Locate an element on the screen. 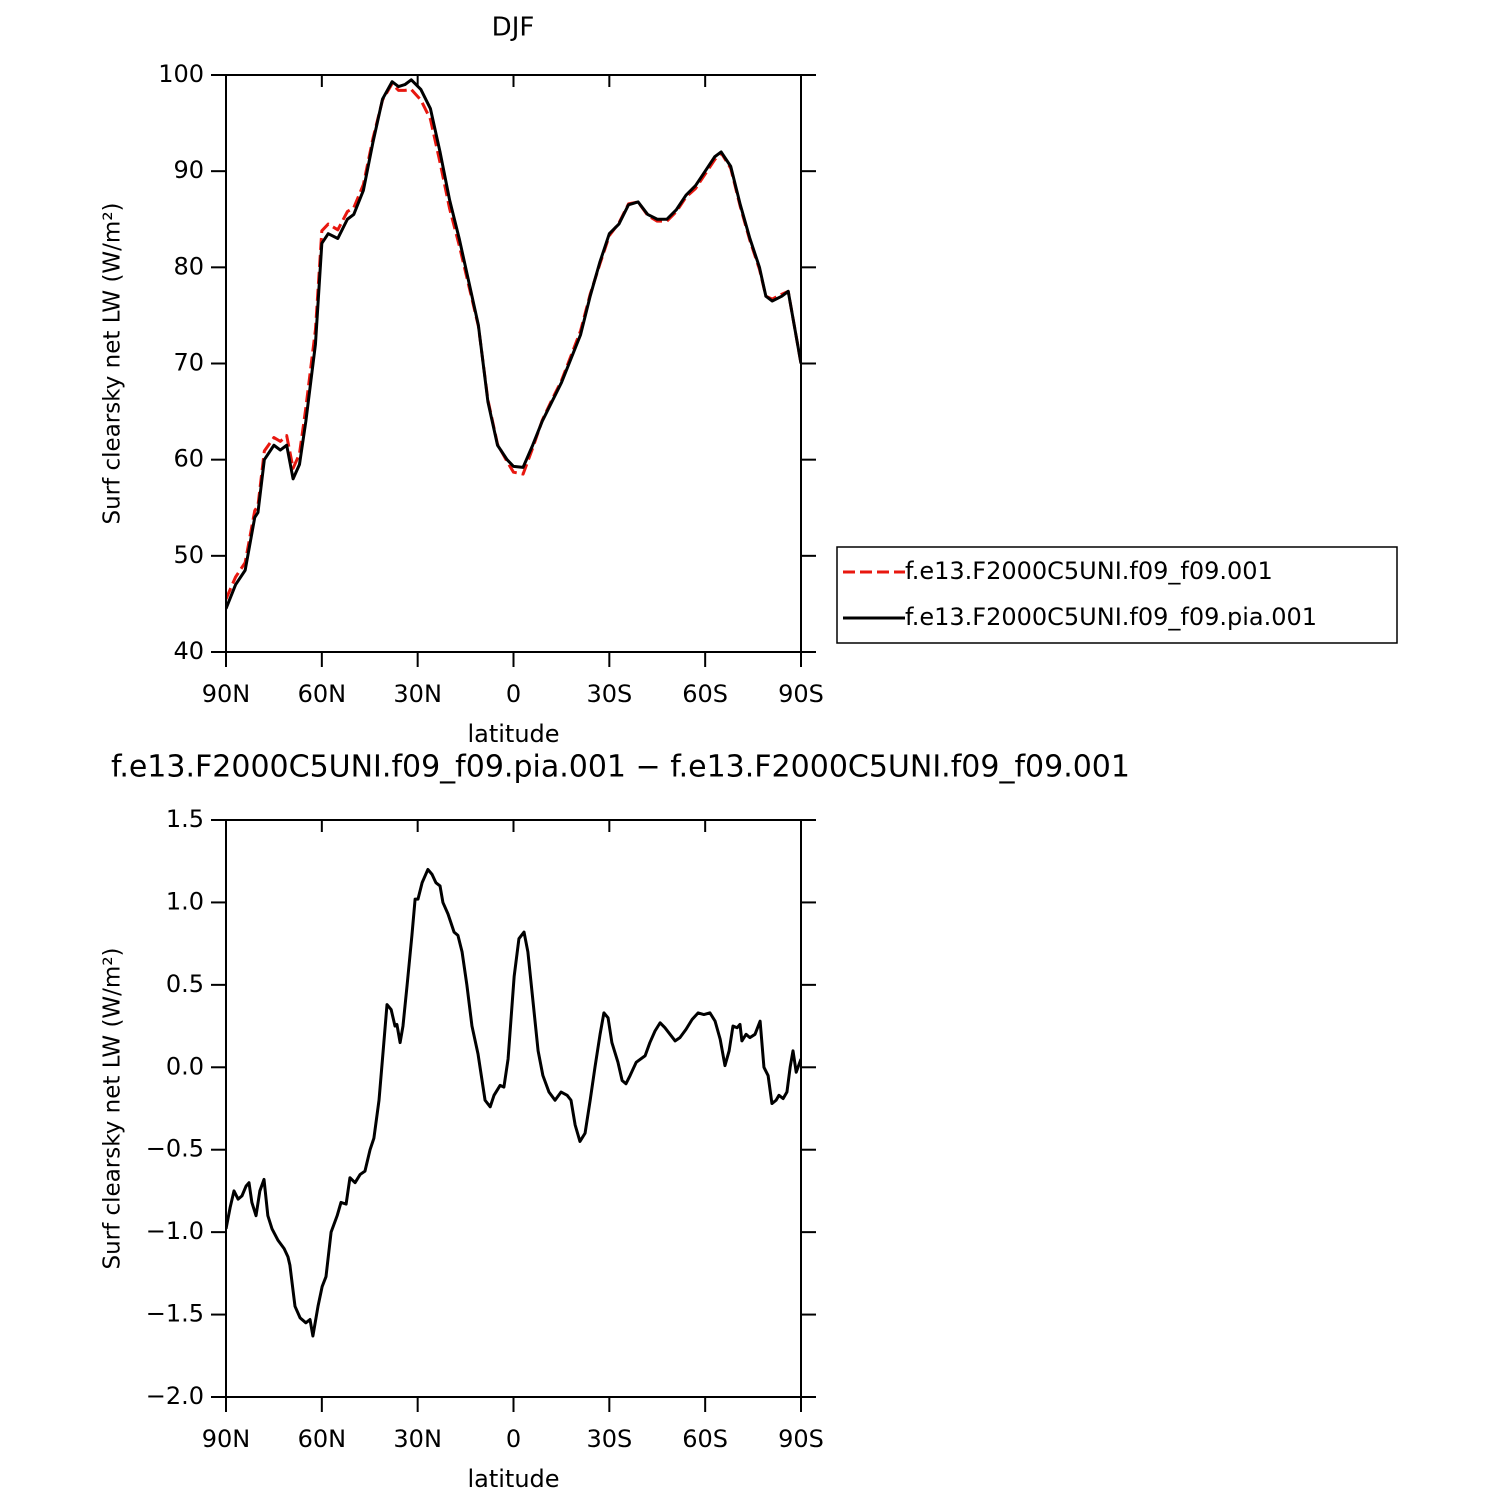 Image resolution: width=1499 pixels, height=1502 pixels. y-tick-label: −1.5 is located at coordinates (175, 1314).